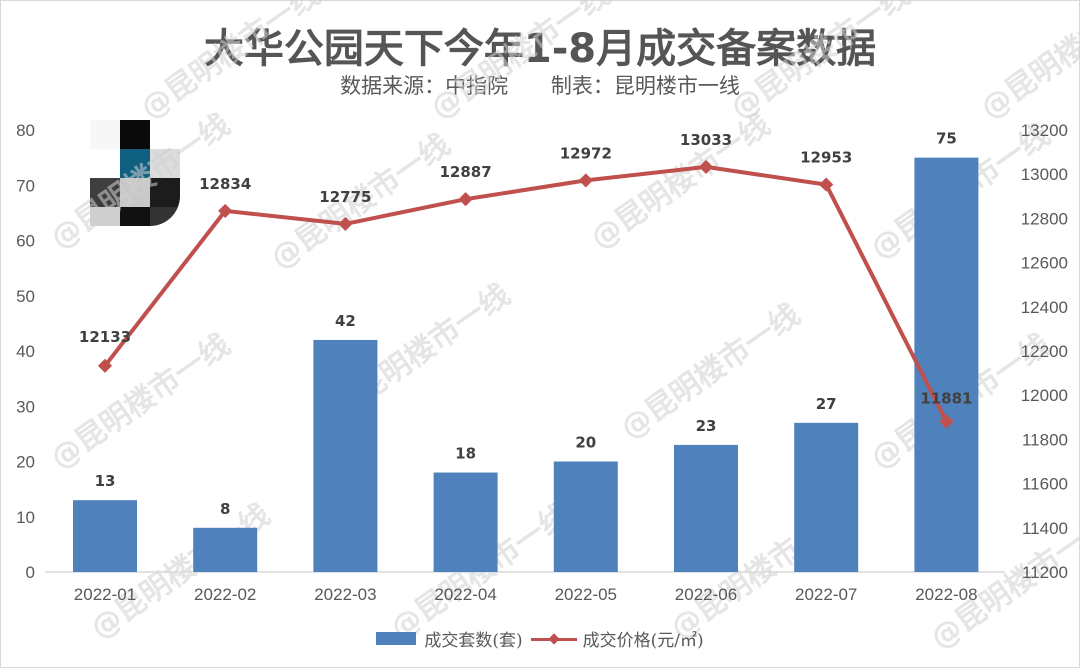 This screenshot has width=1080, height=668. I want to click on line-value-label: 12133, so click(105, 337).